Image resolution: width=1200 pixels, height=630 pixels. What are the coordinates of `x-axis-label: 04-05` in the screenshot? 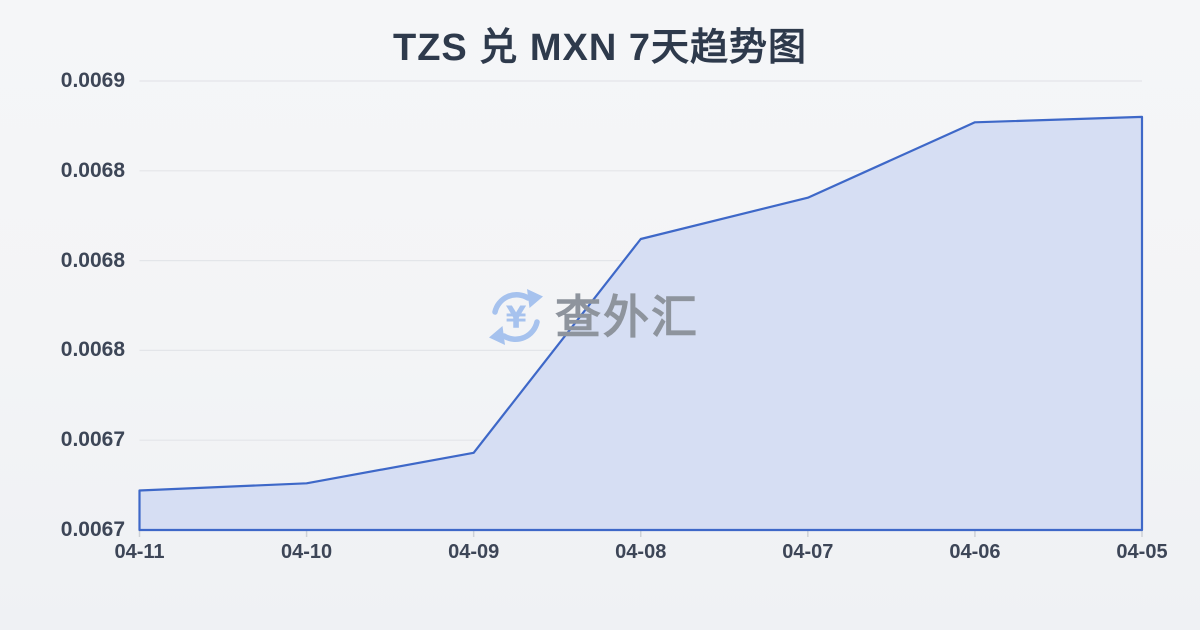 It's located at (1142, 552).